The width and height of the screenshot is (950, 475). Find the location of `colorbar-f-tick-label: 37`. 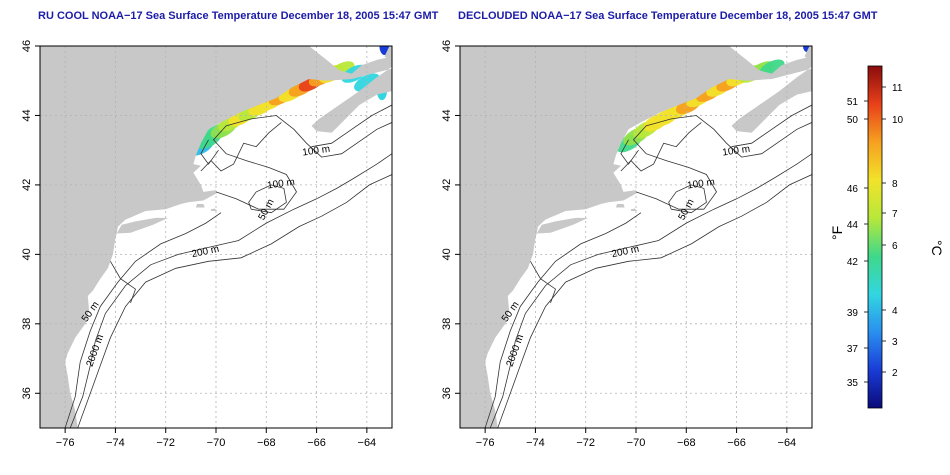

colorbar-f-tick-label: 37 is located at coordinates (853, 349).